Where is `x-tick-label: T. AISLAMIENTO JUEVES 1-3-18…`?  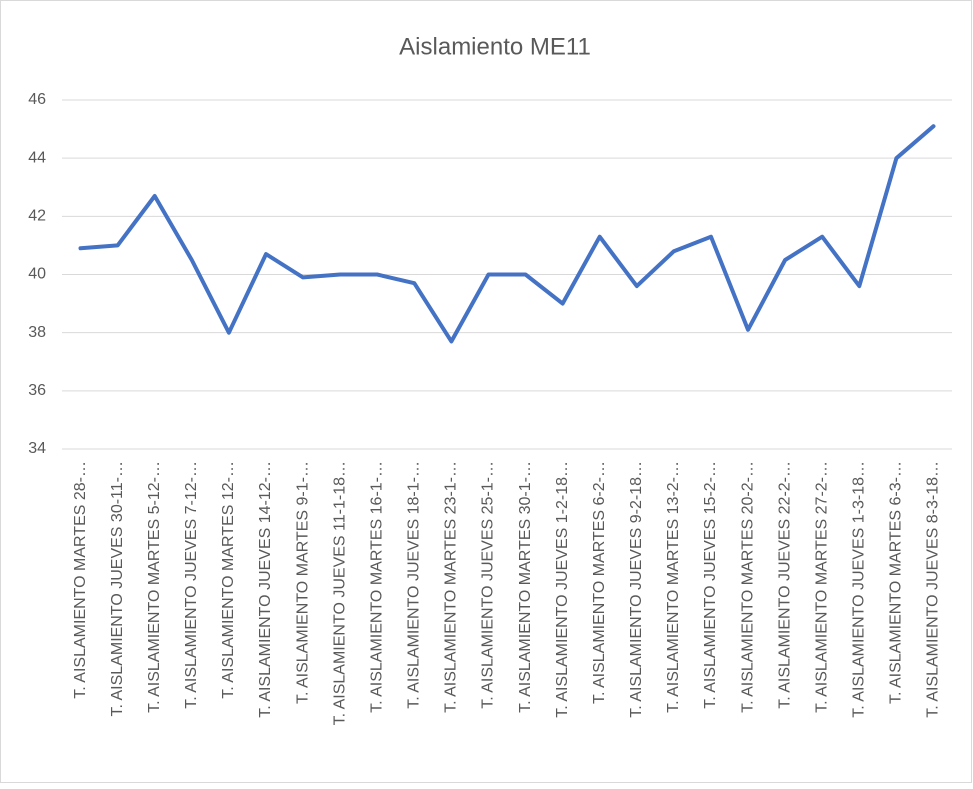
x-tick-label: T. AISLAMIENTO JUEVES 1-3-18… is located at coordinates (859, 589).